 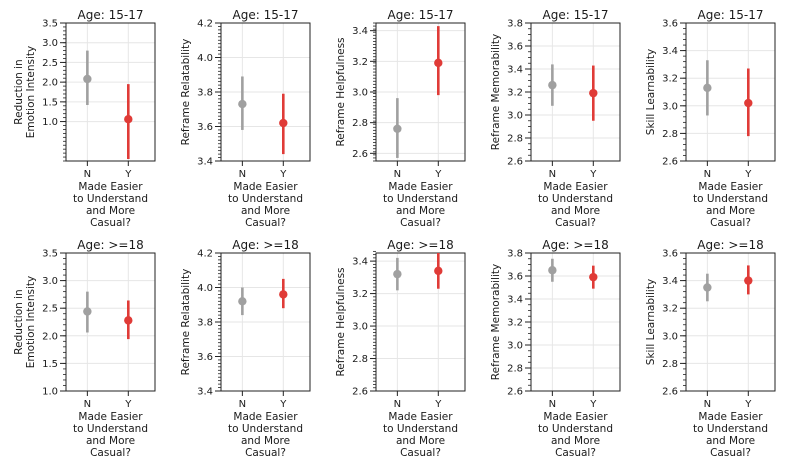 What do you see at coordinates (360, 31) in the screenshot?
I see `chart-r1c3-ytick-label-0: 3.4` at bounding box center [360, 31].